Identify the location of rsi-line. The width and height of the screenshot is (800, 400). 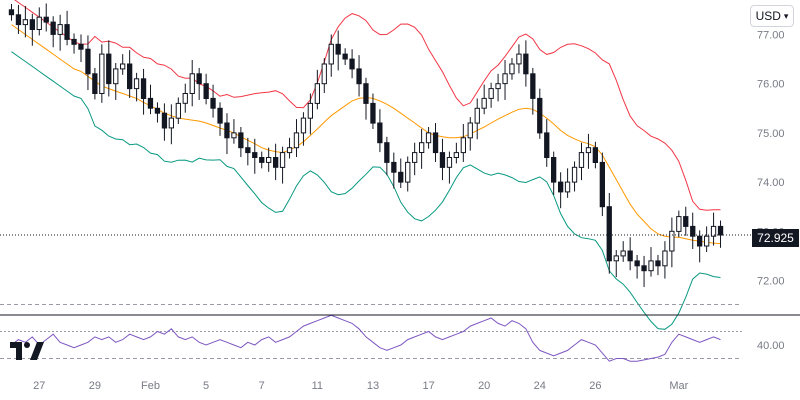
(366, 338).